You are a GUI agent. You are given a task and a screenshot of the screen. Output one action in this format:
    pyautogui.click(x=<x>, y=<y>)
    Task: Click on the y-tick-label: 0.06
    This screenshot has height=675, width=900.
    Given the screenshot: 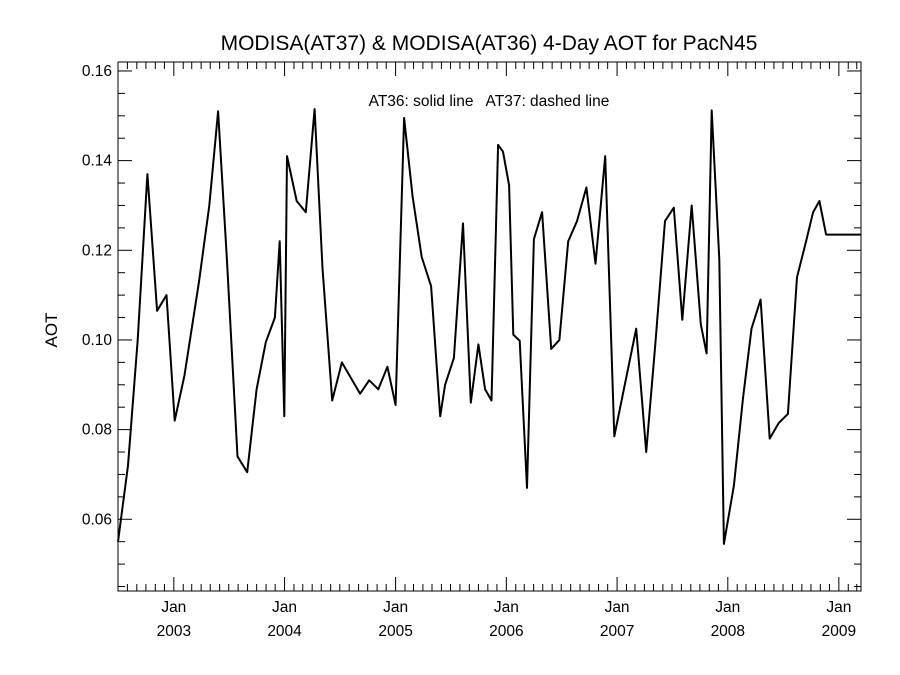 What is the action you would take?
    pyautogui.click(x=97, y=519)
    